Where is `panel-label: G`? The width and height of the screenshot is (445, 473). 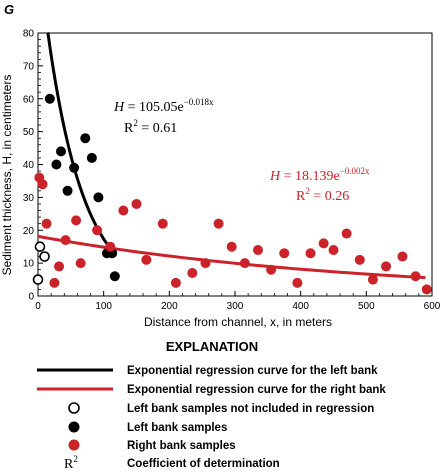
panel-label: G is located at coordinates (9, 9).